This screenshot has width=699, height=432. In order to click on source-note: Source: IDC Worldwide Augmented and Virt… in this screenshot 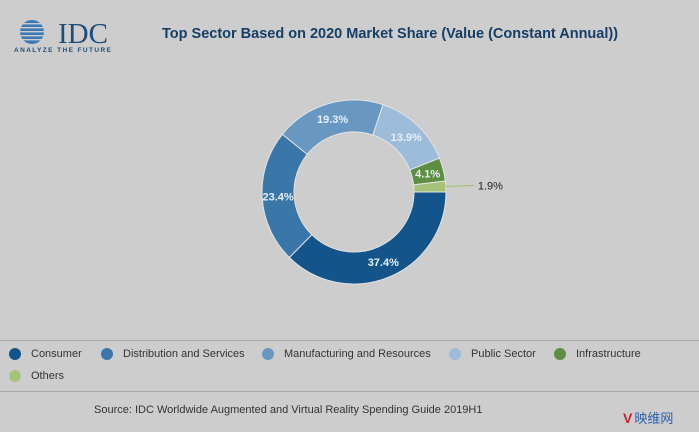, I will do `click(288, 410)`.